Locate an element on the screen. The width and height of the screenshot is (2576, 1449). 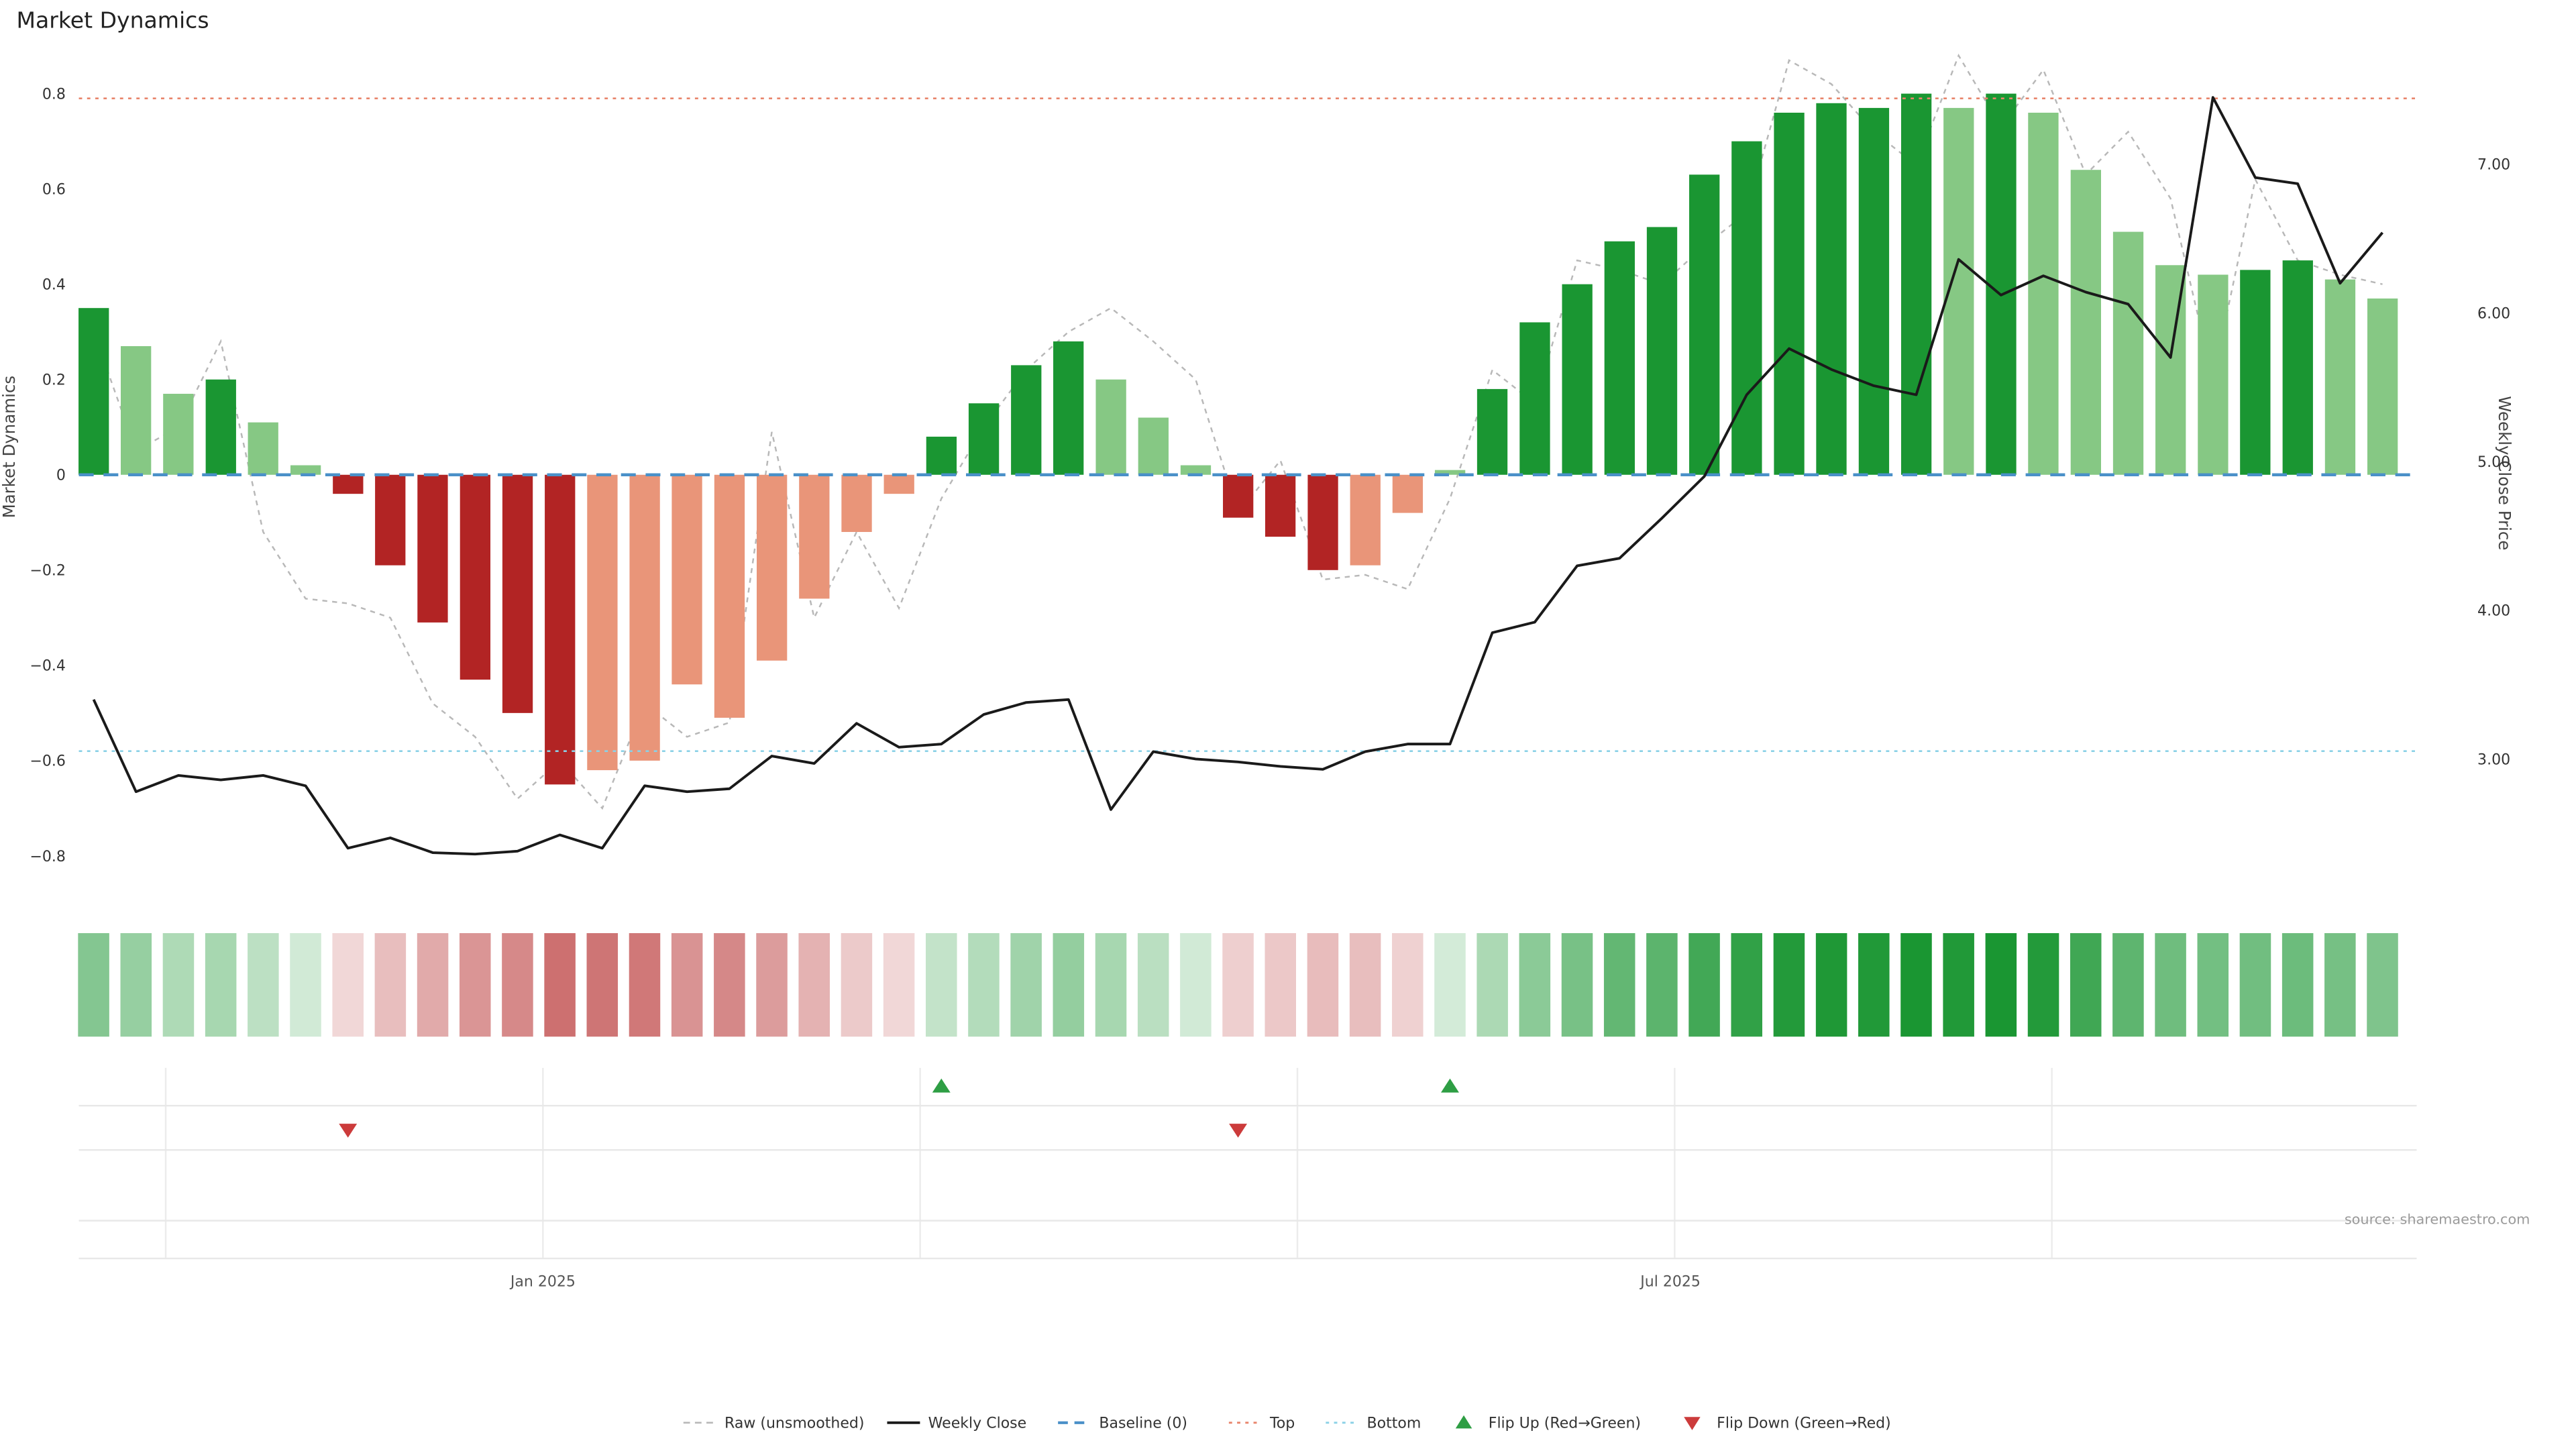
legend-label: Flip Up (Red→Green) is located at coordinates (1565, 1423).